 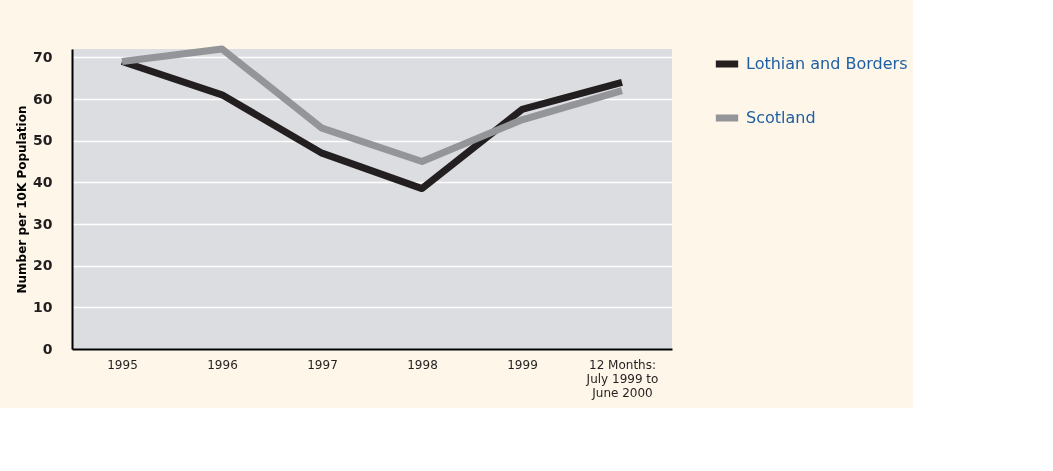 What do you see at coordinates (47, 348) in the screenshot?
I see `y-tick-label: 0` at bounding box center [47, 348].